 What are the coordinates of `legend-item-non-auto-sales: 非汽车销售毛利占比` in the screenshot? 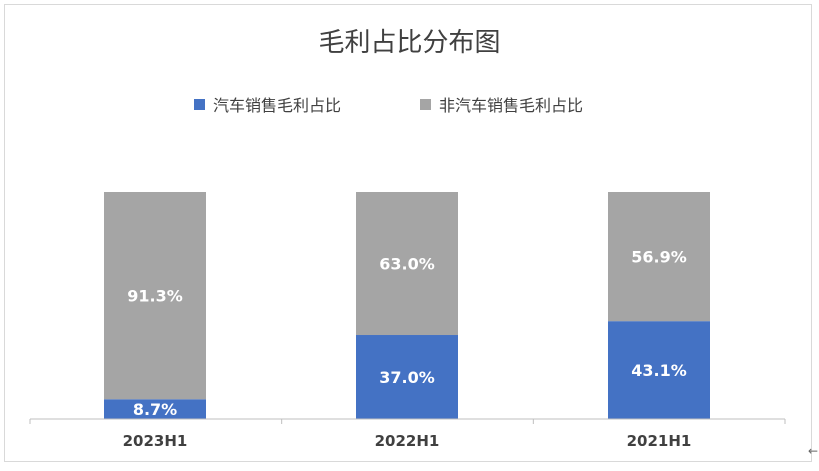 It's located at (501, 104).